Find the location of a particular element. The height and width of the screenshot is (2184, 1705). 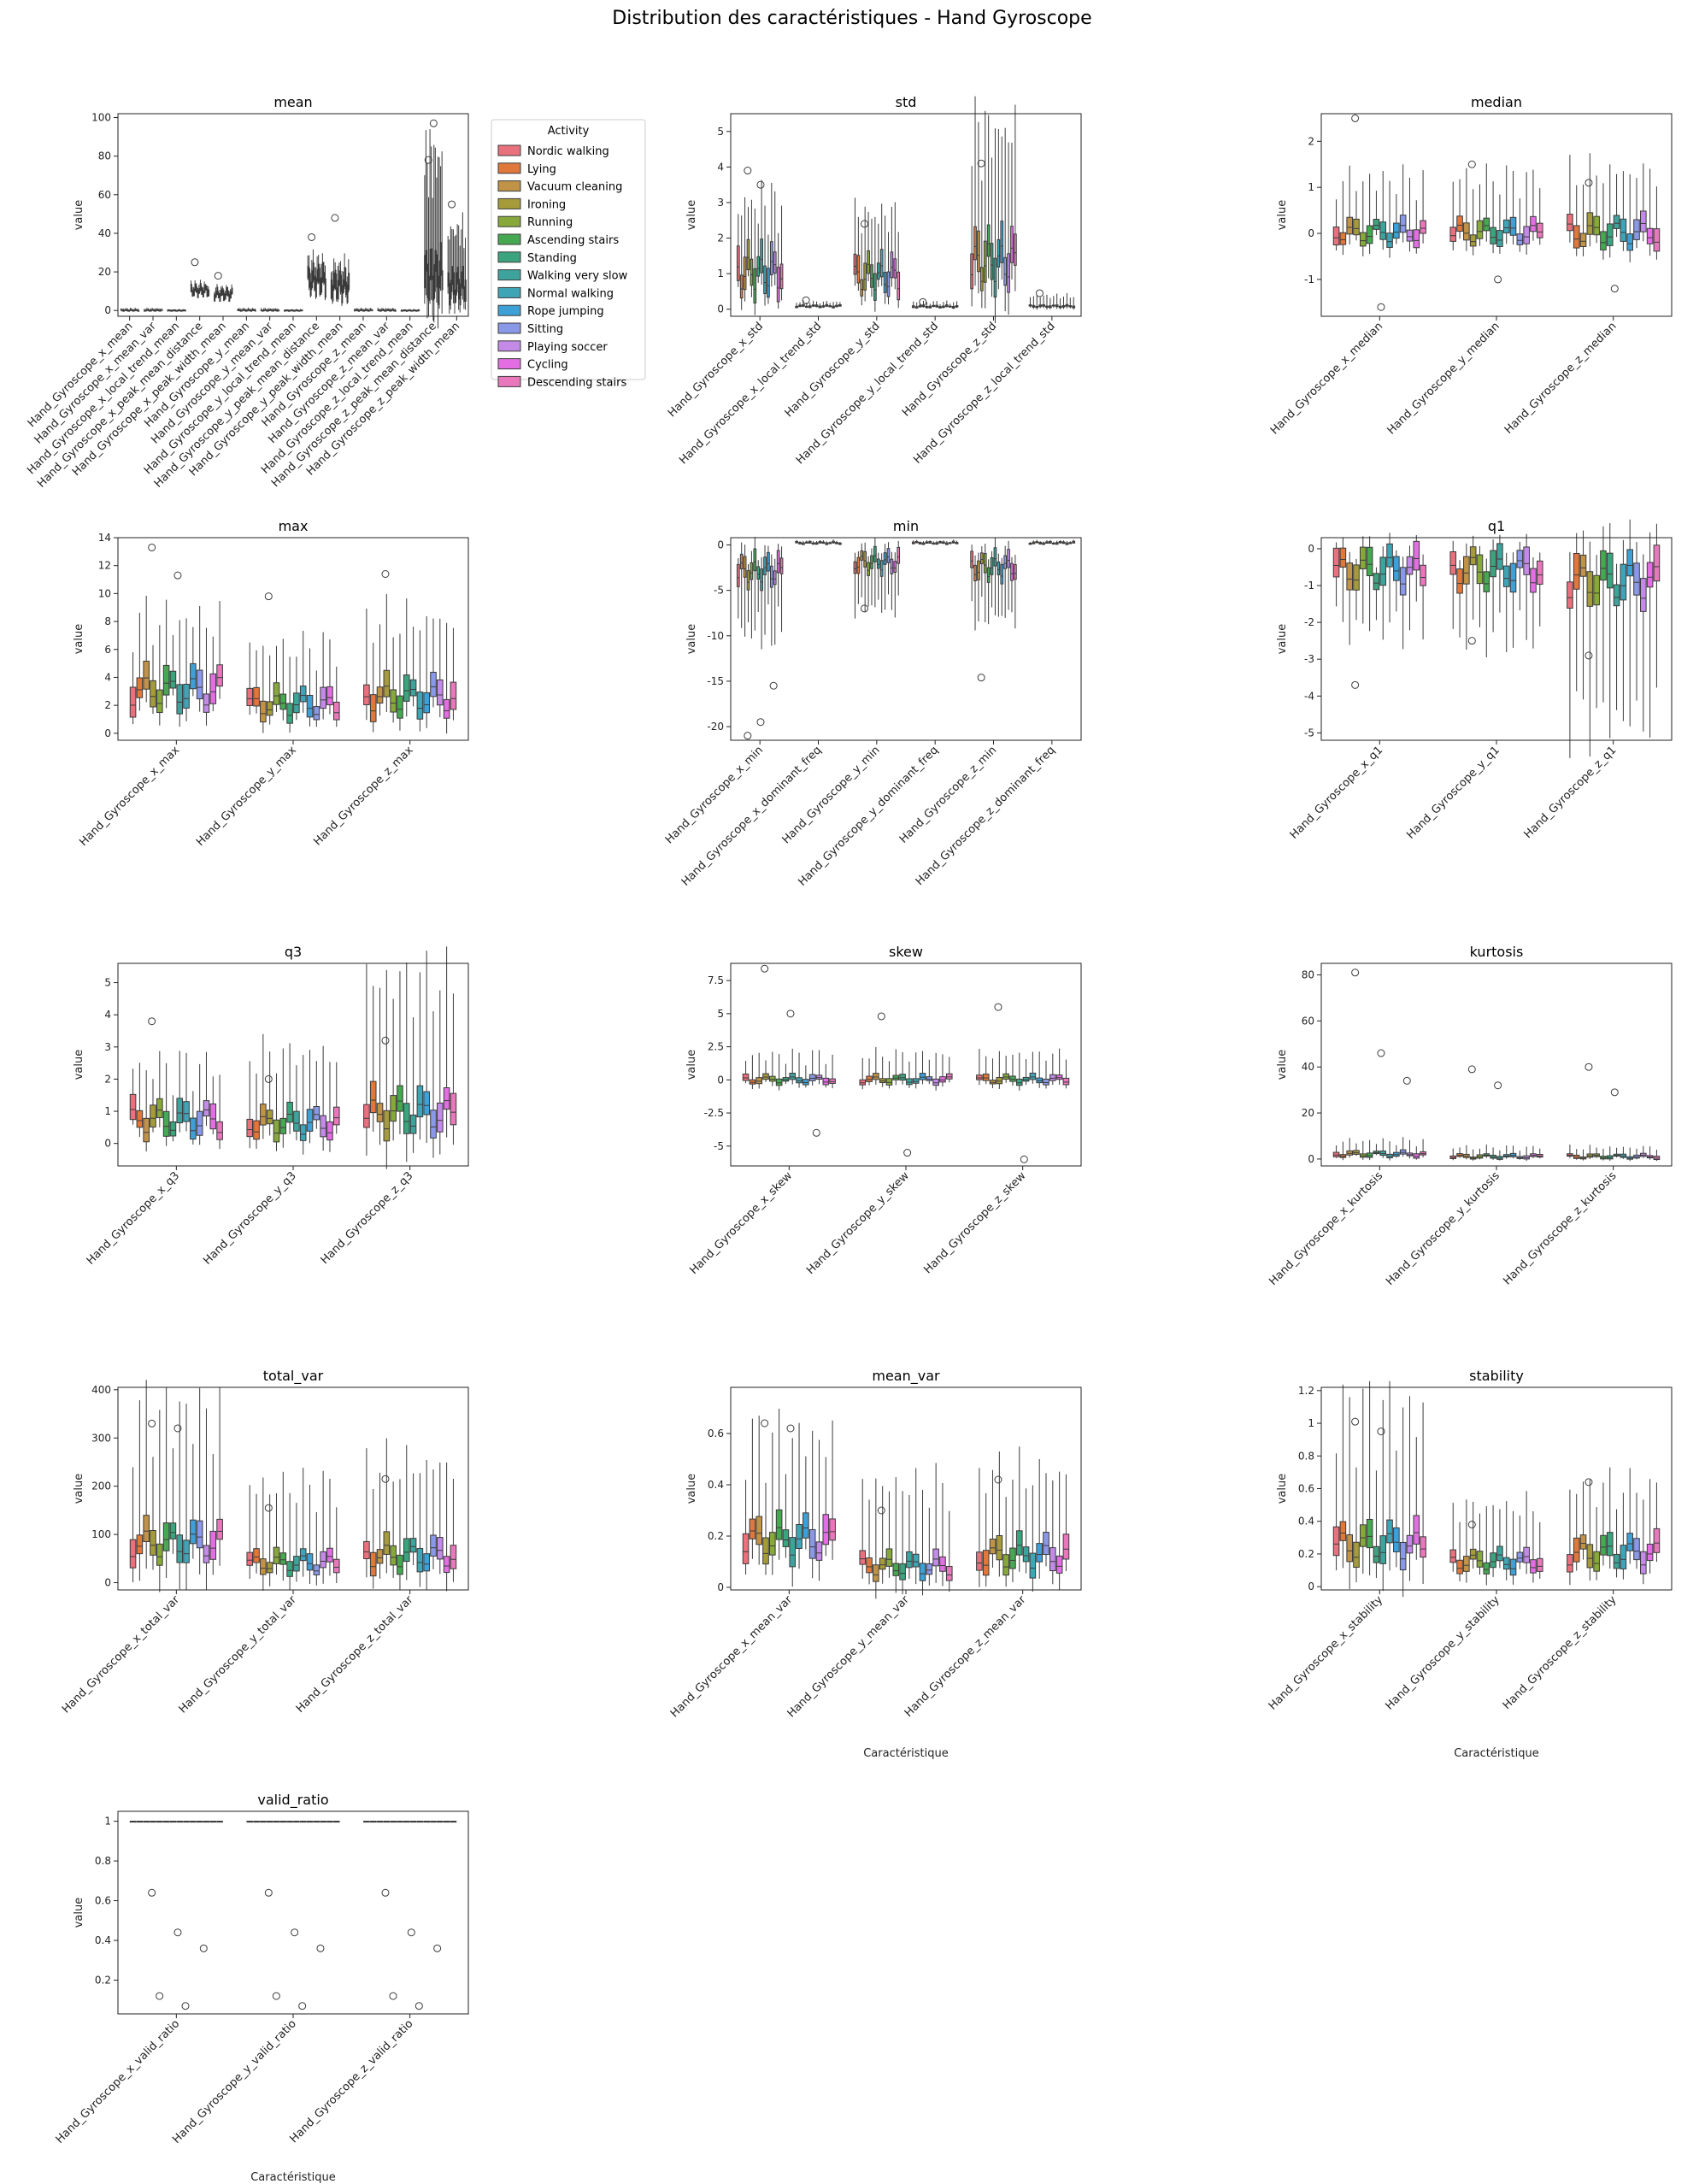

legend-entry-label: Sitting is located at coordinates (545, 329).